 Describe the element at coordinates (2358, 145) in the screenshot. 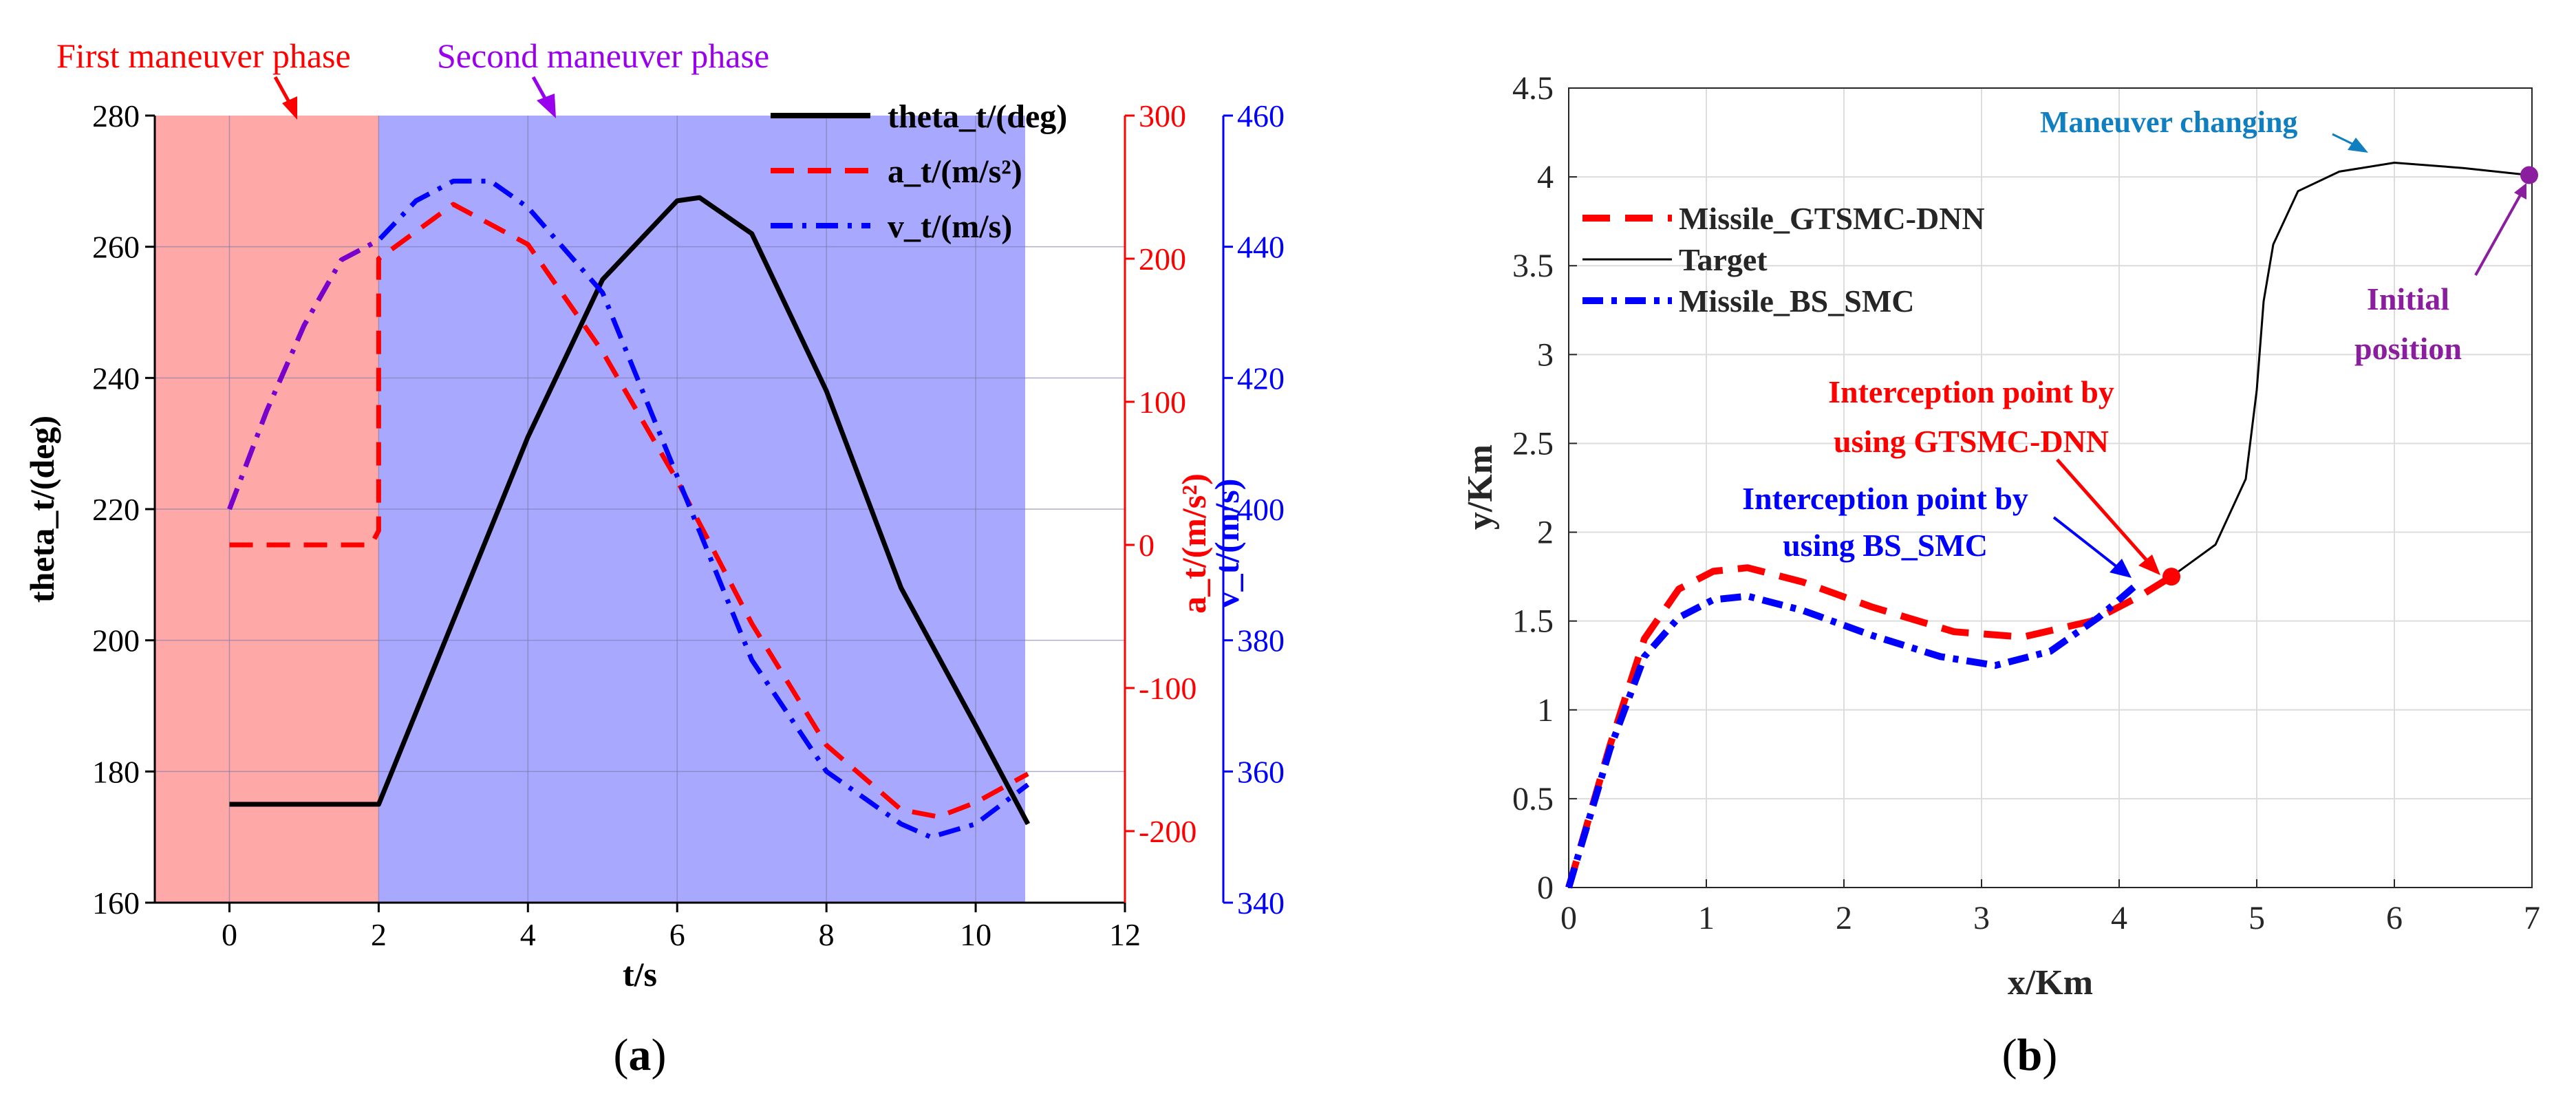

I see `arrowhead-maneuver-changing` at that location.